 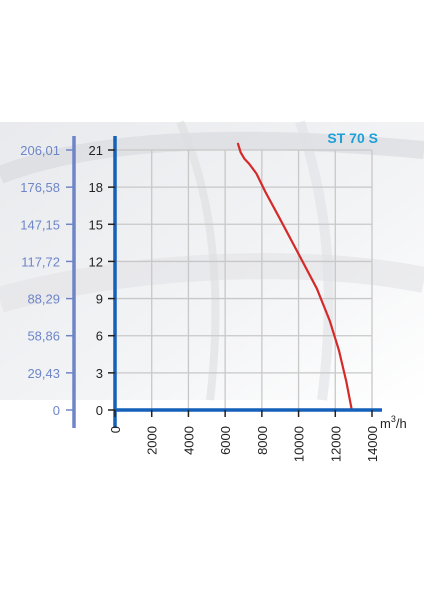 What do you see at coordinates (393, 422) in the screenshot?
I see `x-axis-unit-label: m3/h` at bounding box center [393, 422].